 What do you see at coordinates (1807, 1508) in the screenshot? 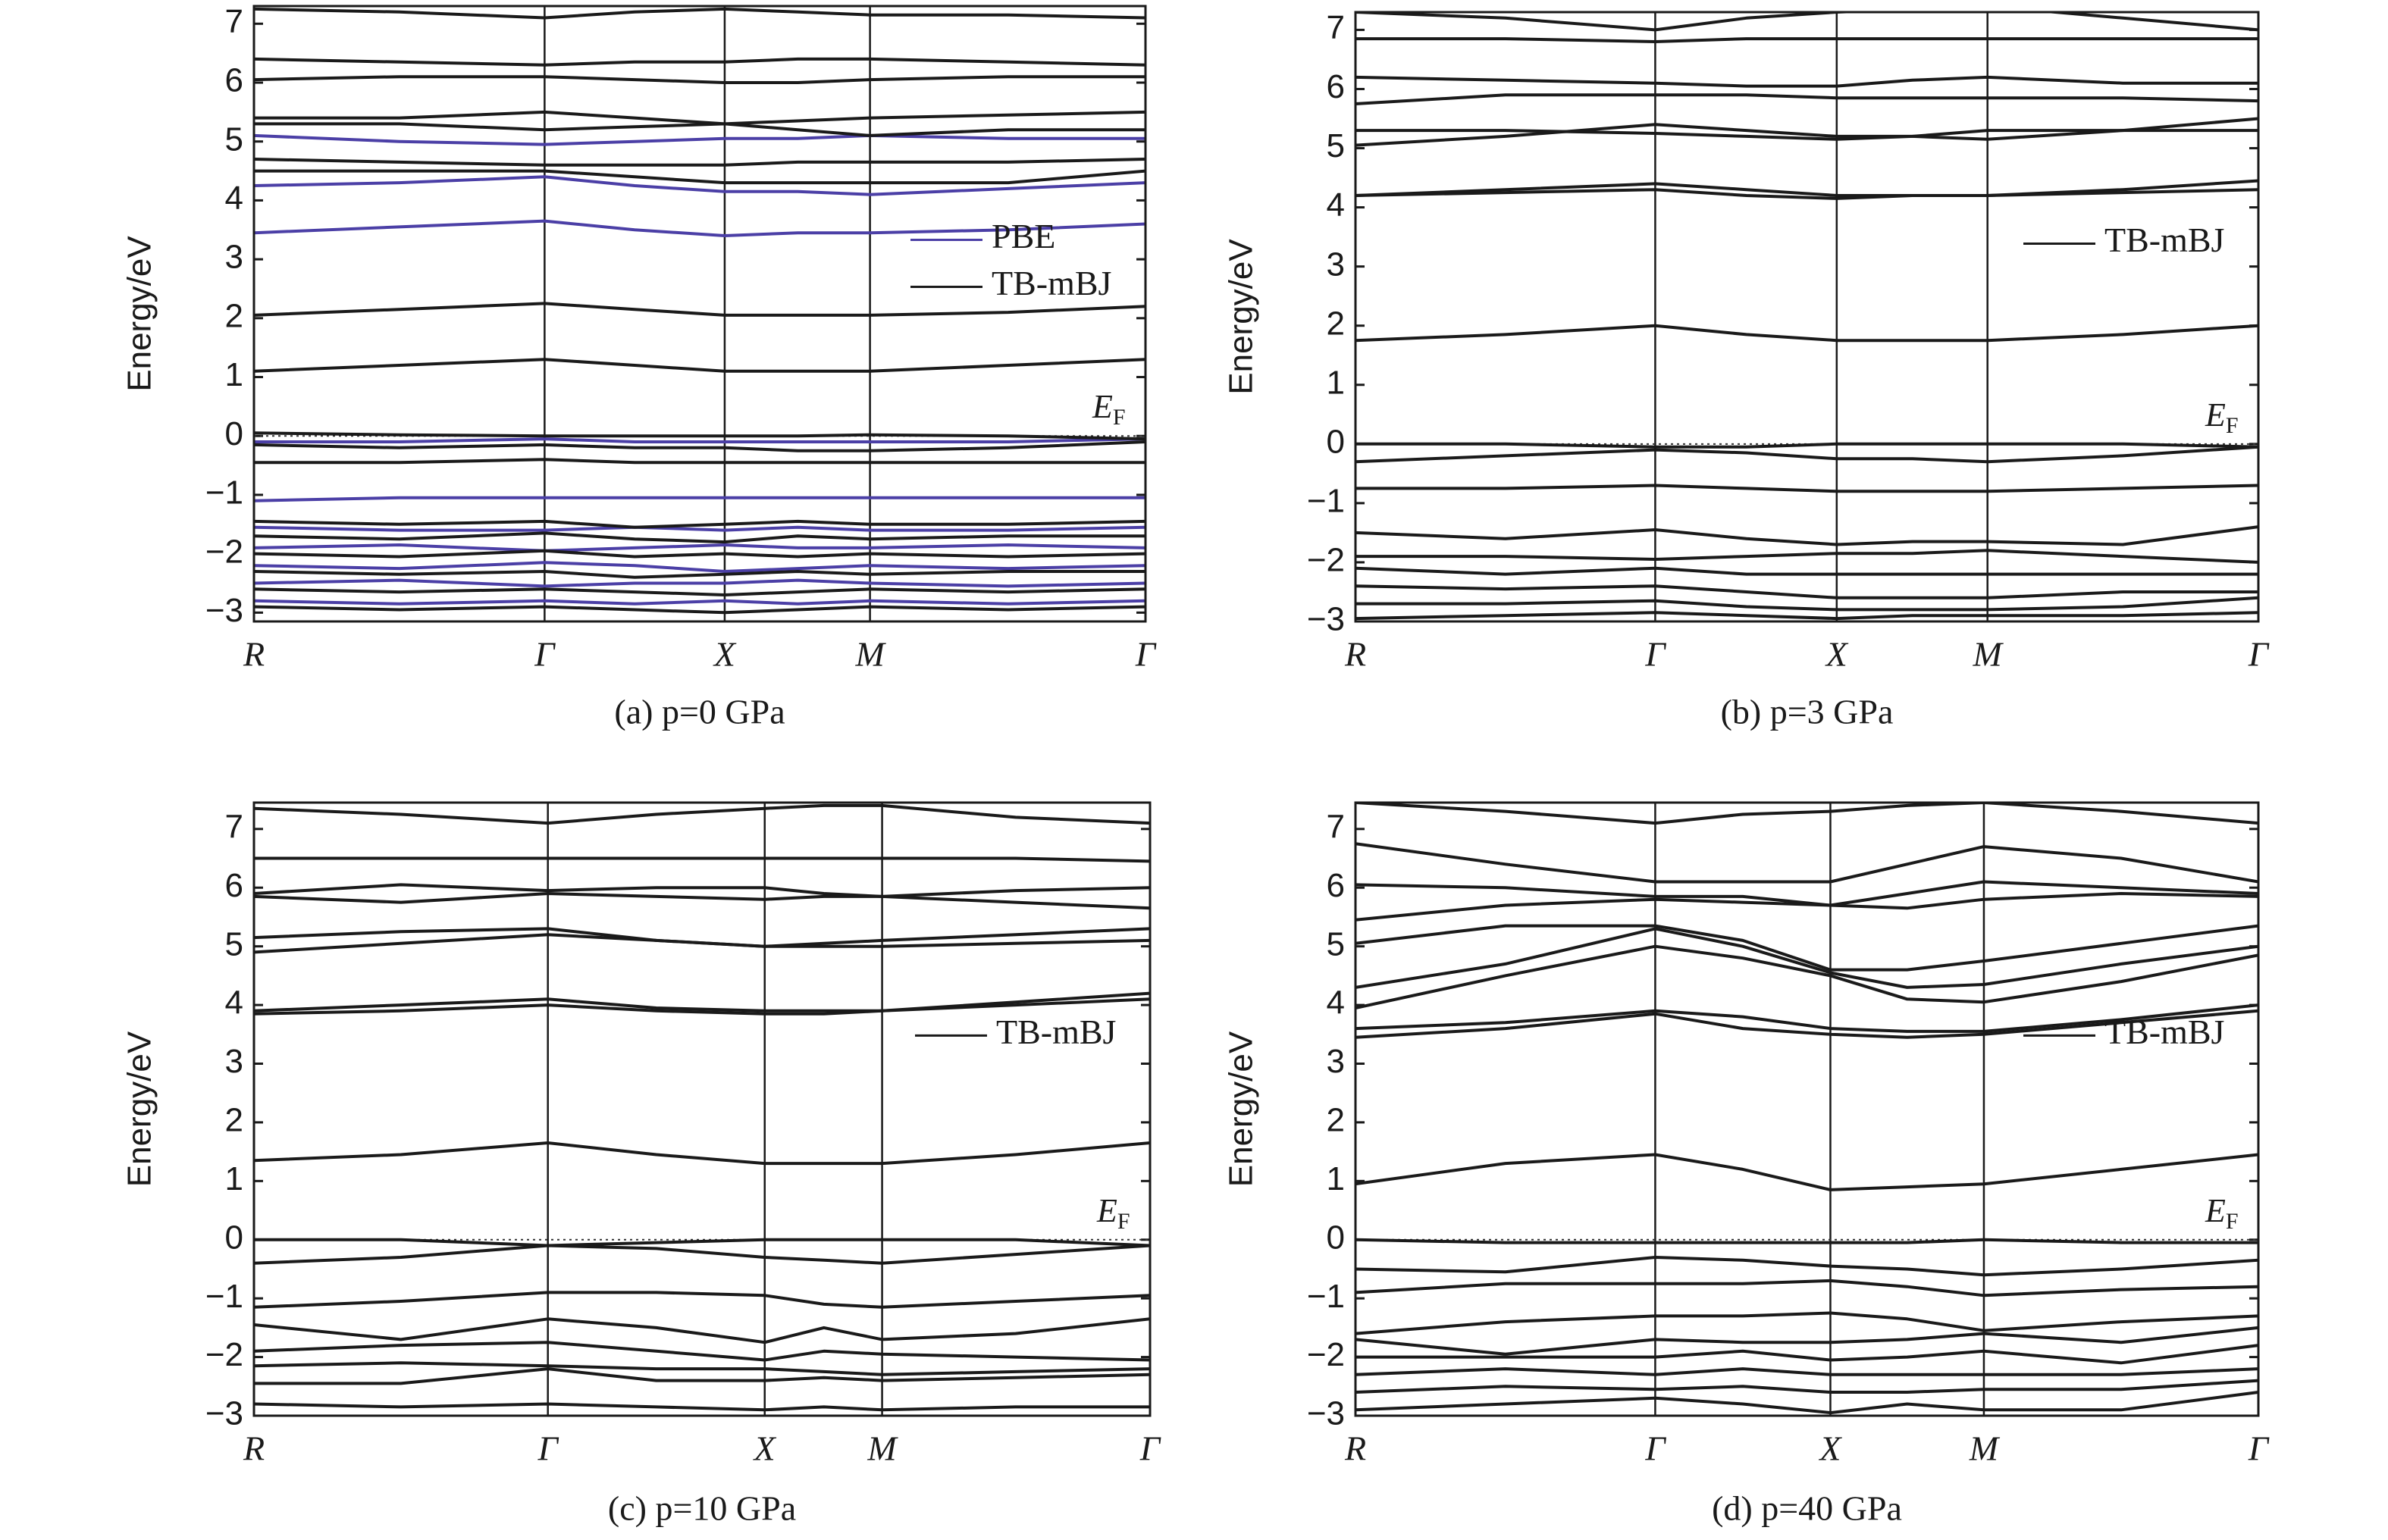
I see `caption: (d) p=40 GPa` at bounding box center [1807, 1508].